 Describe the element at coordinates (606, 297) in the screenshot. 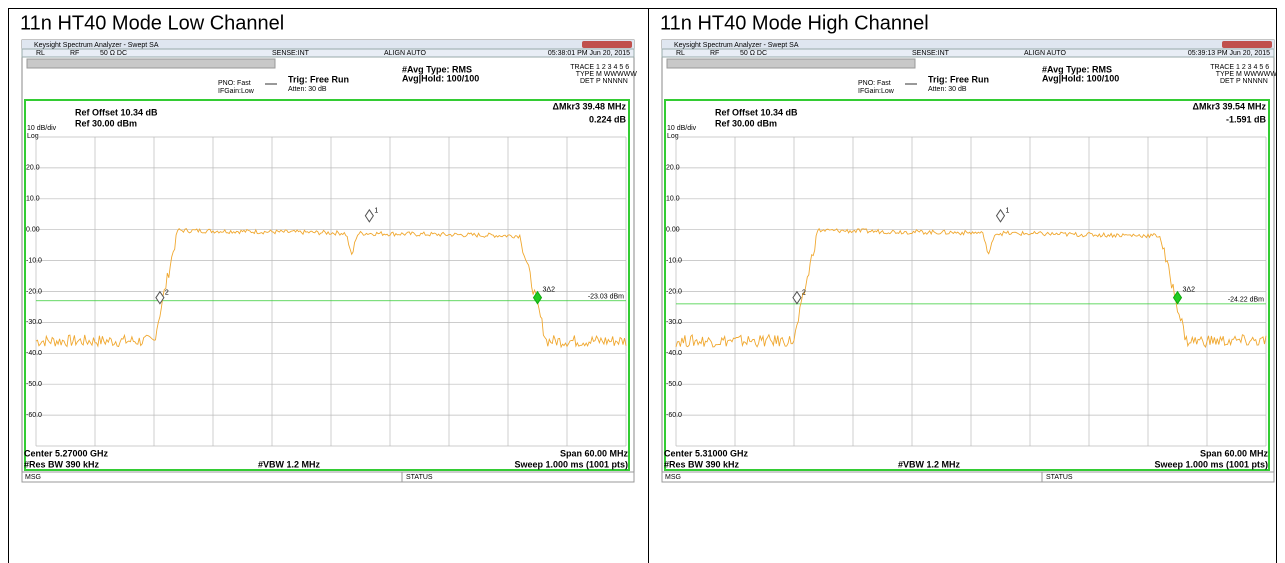

I see `display-line-label: -23.03 dBm` at that location.